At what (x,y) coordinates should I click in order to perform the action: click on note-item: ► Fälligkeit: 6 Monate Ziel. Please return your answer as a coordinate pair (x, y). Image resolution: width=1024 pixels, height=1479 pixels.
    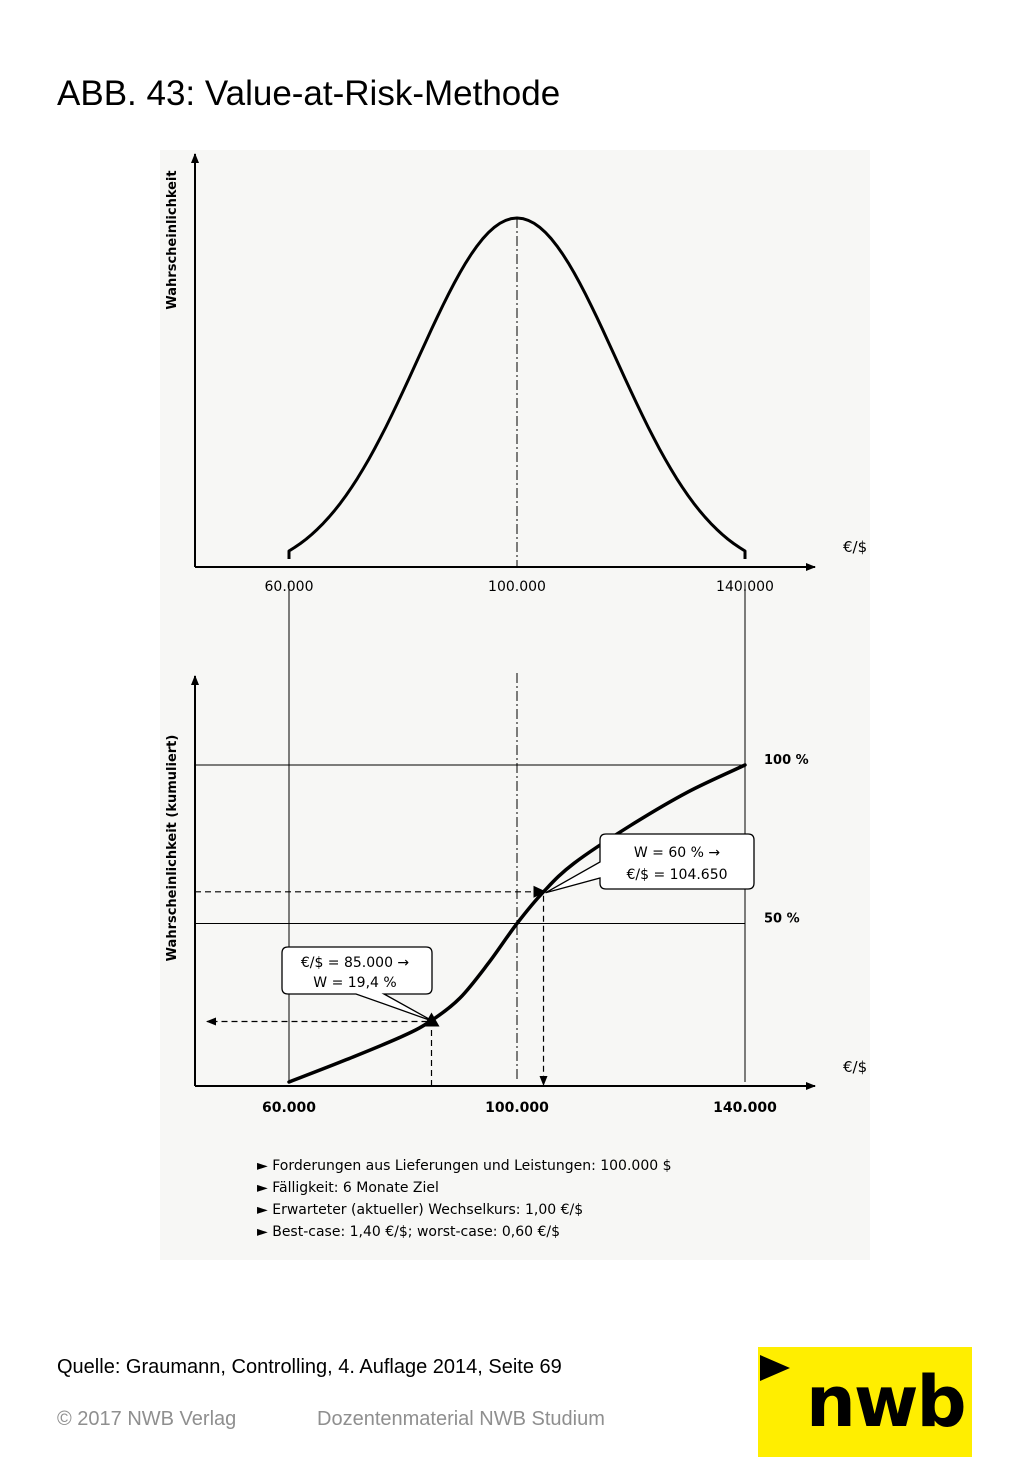
    Looking at the image, I should click on (348, 1188).